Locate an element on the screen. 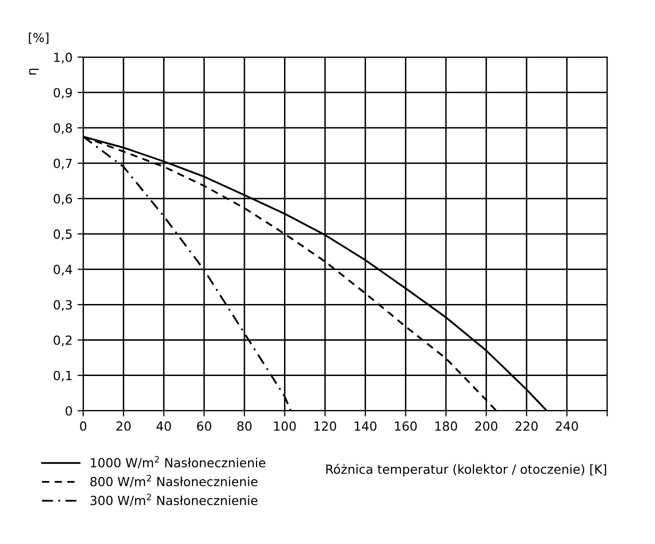  x-tick-label: 0 is located at coordinates (83, 426).